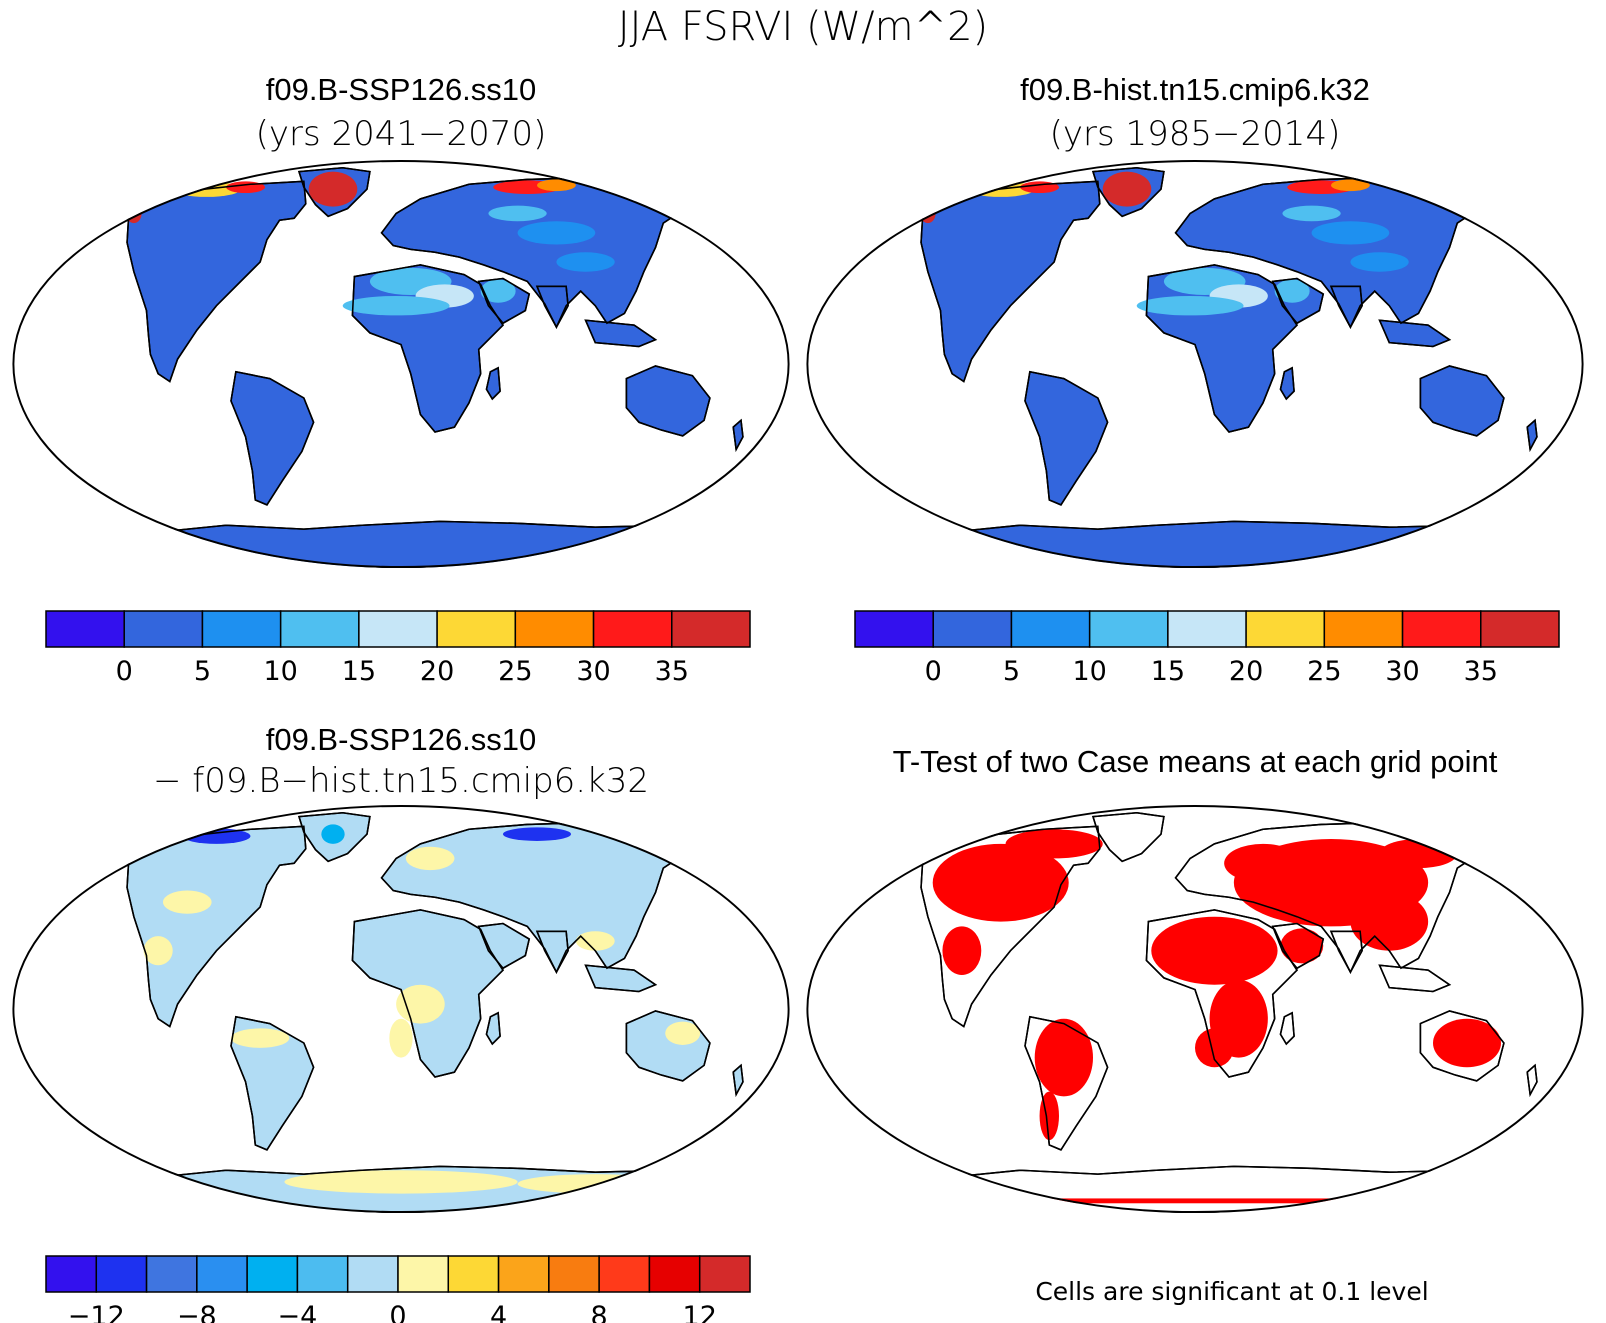 The height and width of the screenshot is (1323, 1606). Describe the element at coordinates (700, 1312) in the screenshot. I see `colorbar-tick-label: 12` at that location.